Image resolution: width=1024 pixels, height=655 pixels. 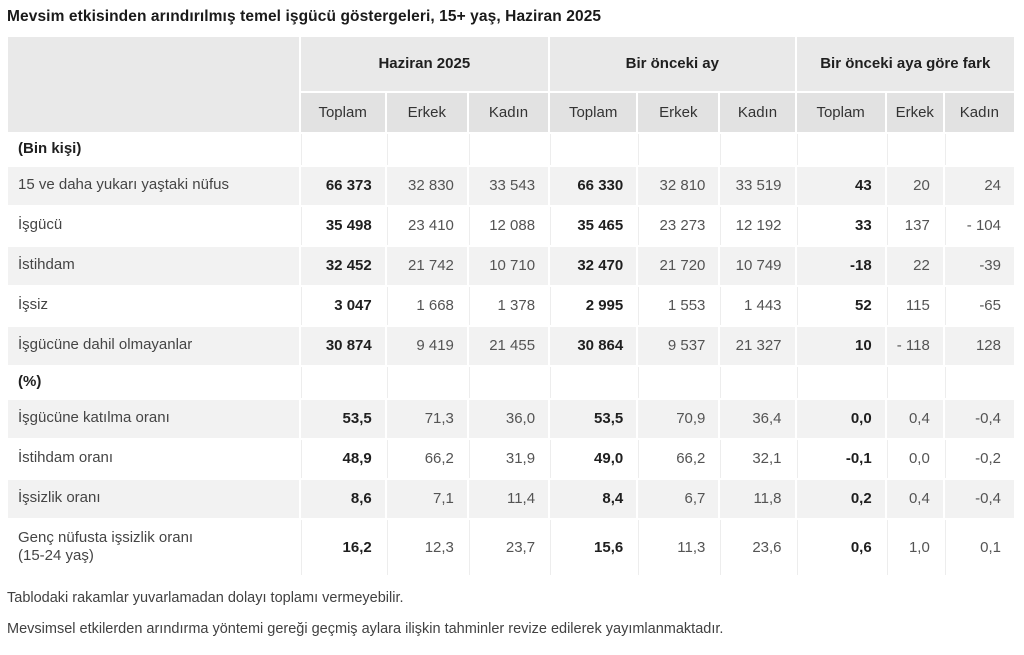 I want to click on row-label: Genç nüfusta işsizlik oranı (15-24 yaş), so click(x=153, y=547).